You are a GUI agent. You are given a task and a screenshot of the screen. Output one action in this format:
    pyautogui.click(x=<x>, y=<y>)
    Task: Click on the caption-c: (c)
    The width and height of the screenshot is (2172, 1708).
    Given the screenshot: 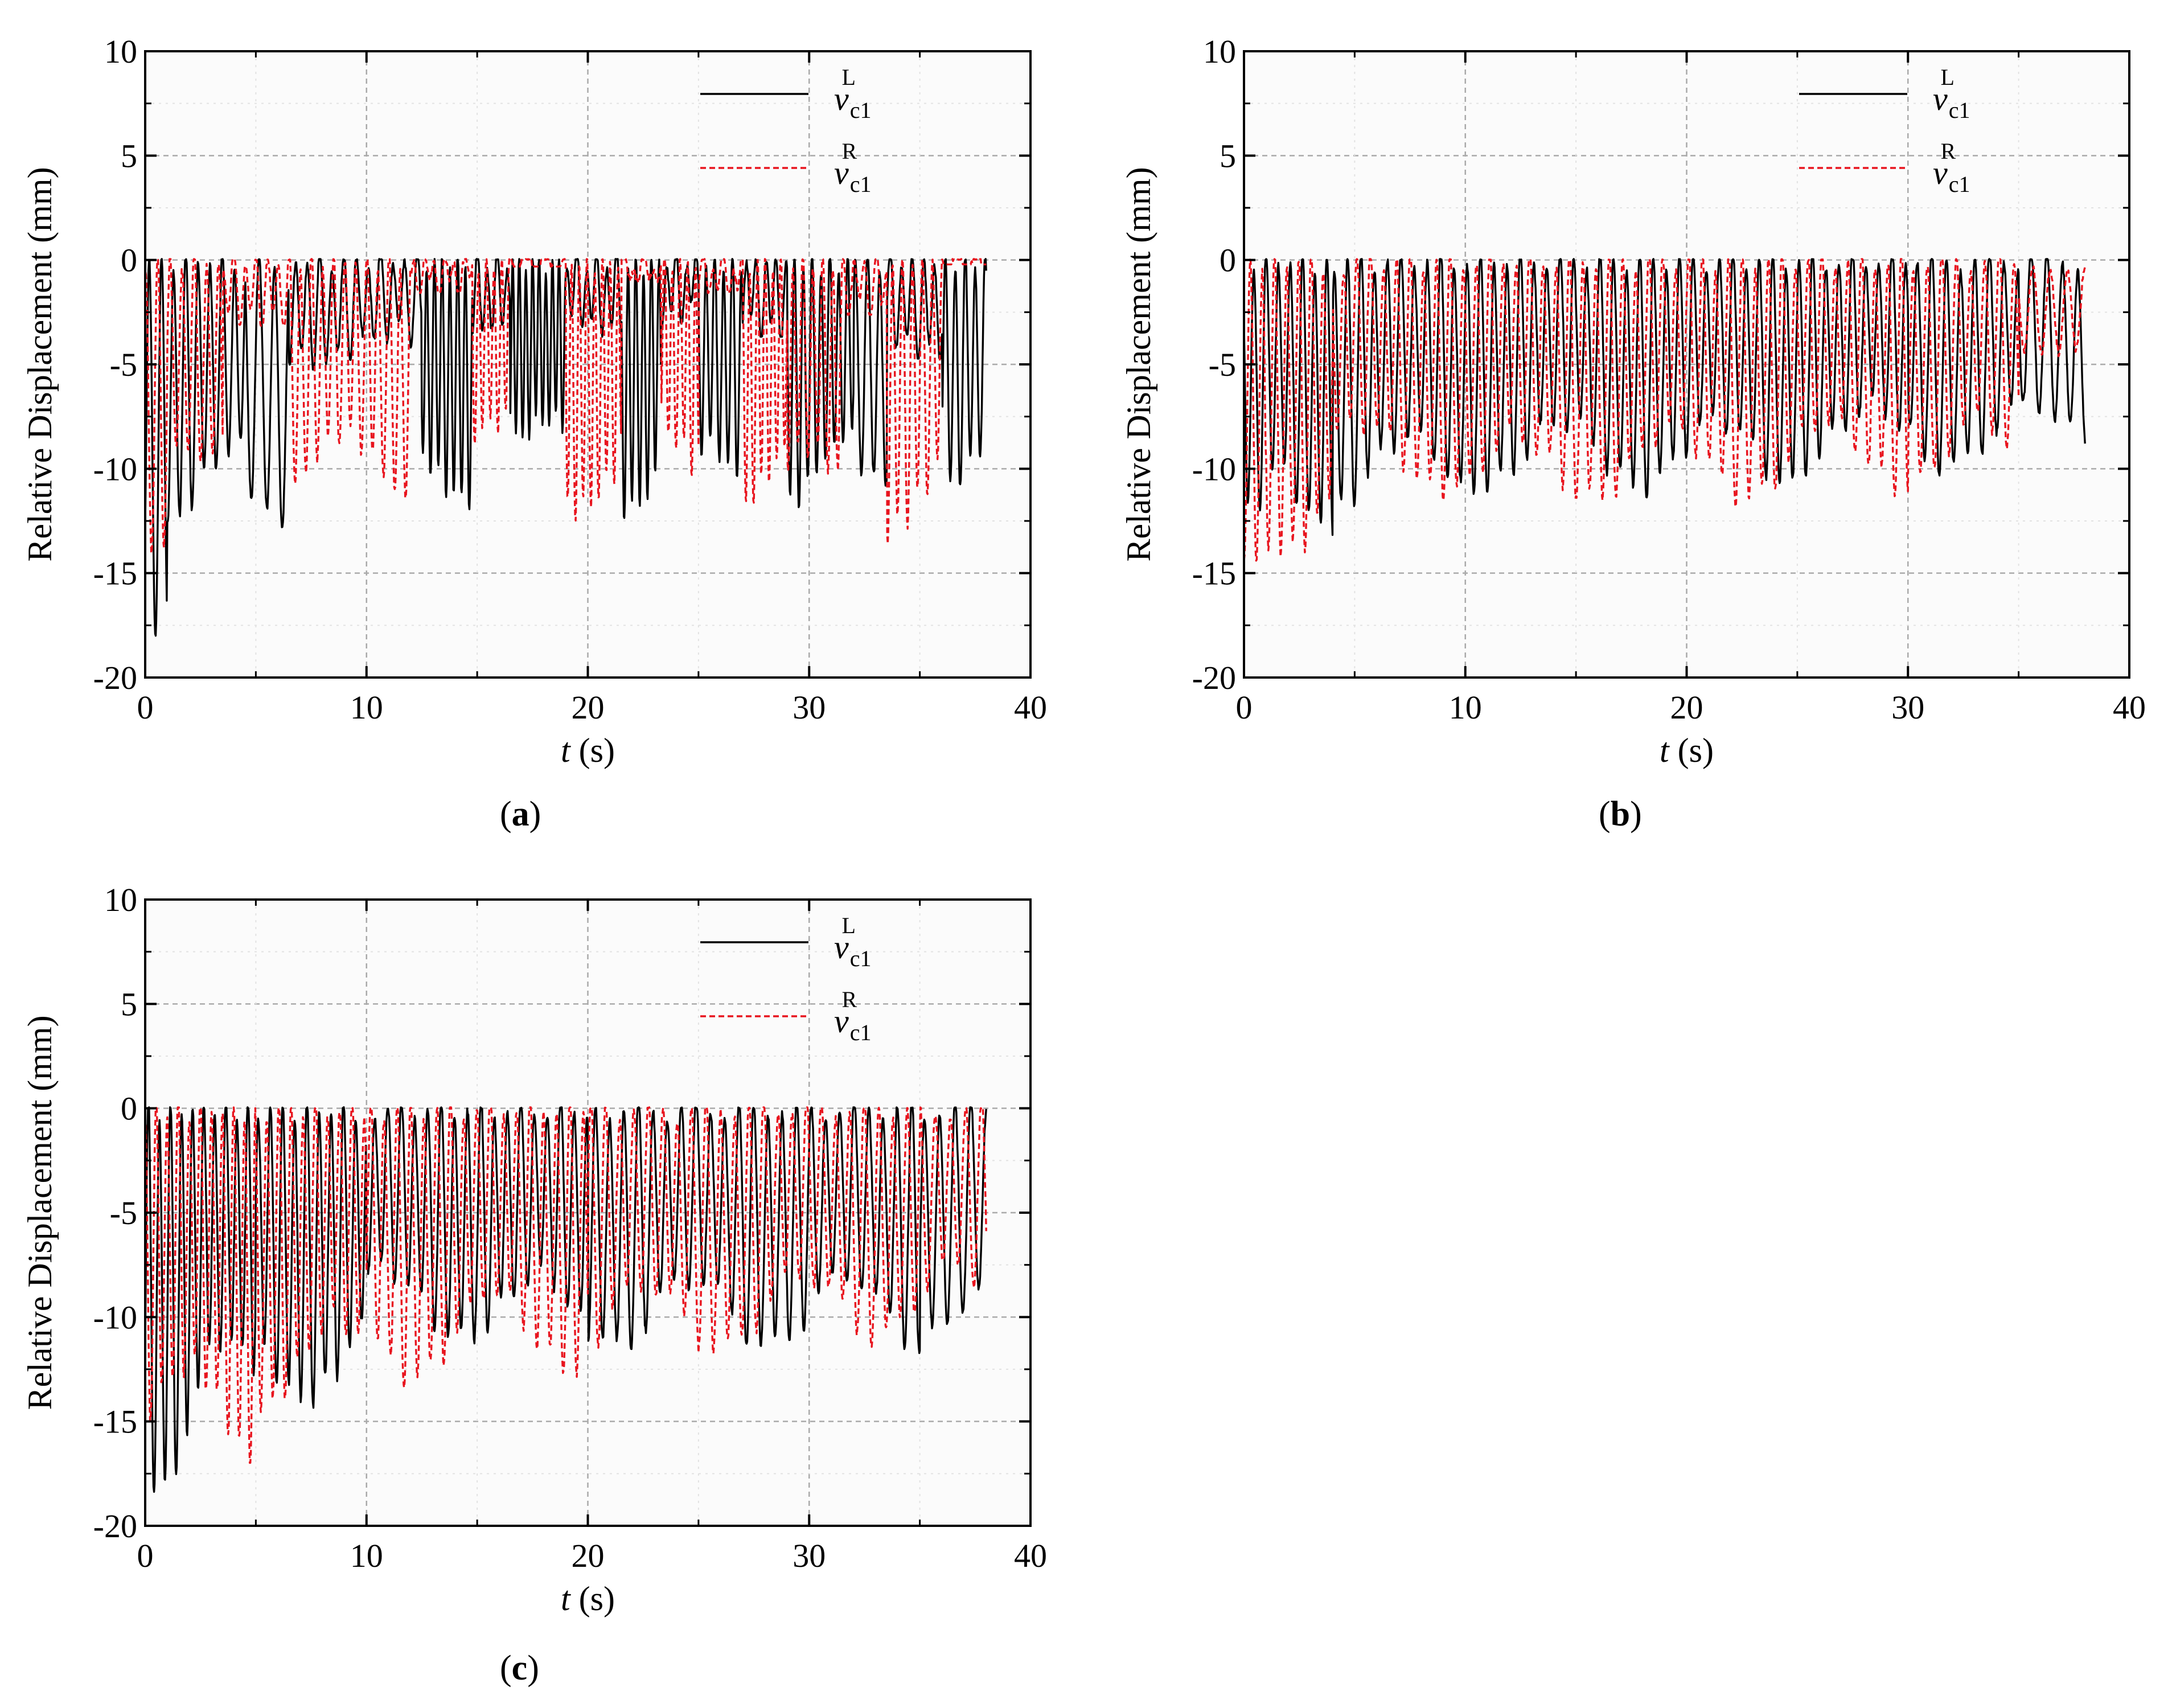 What is the action you would take?
    pyautogui.click(x=519, y=1668)
    